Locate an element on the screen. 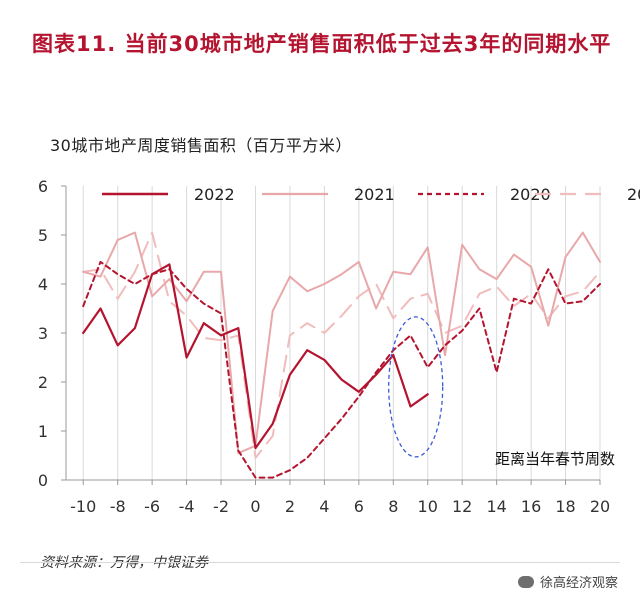 Image resolution: width=640 pixels, height=605 pixels. y-tick-label: 6 is located at coordinates (43, 186).